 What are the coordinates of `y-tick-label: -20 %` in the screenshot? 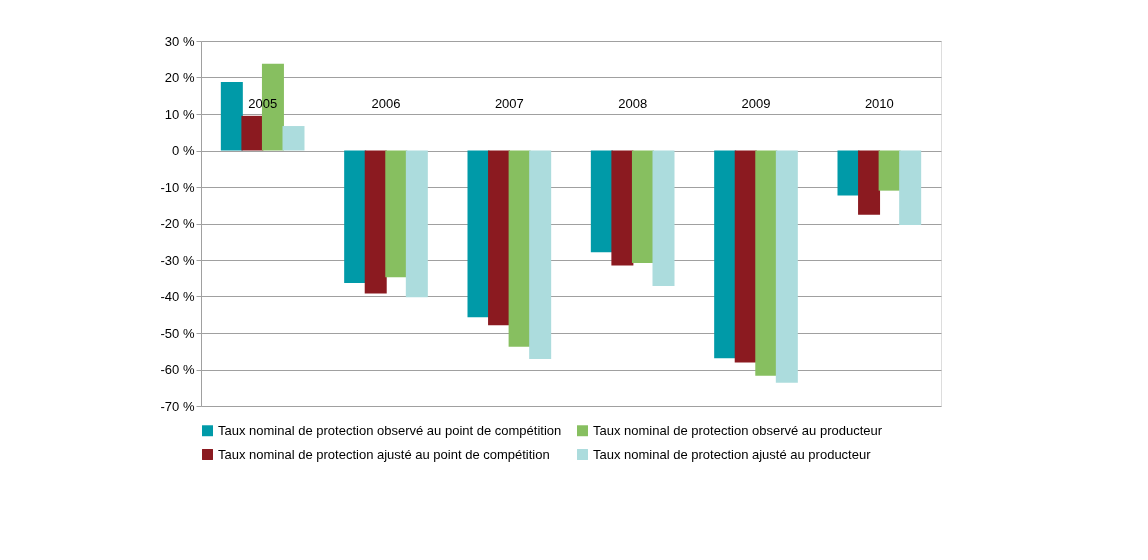 It's located at (177, 223).